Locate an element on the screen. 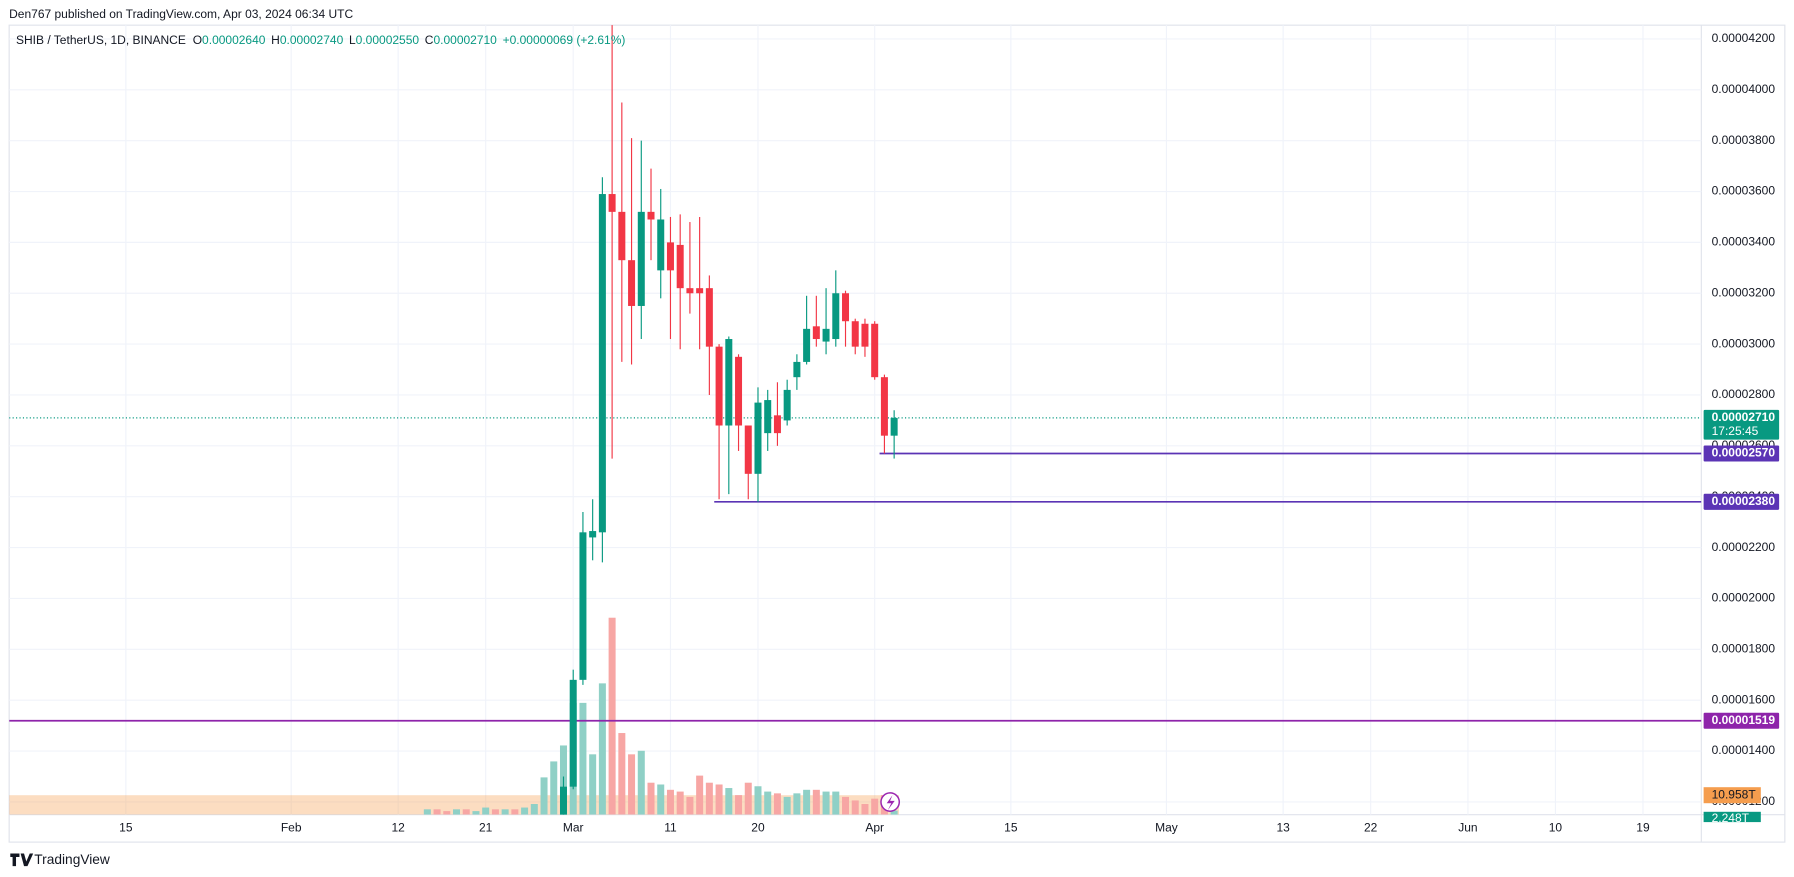  x-tick-label: 10 is located at coordinates (1556, 828).